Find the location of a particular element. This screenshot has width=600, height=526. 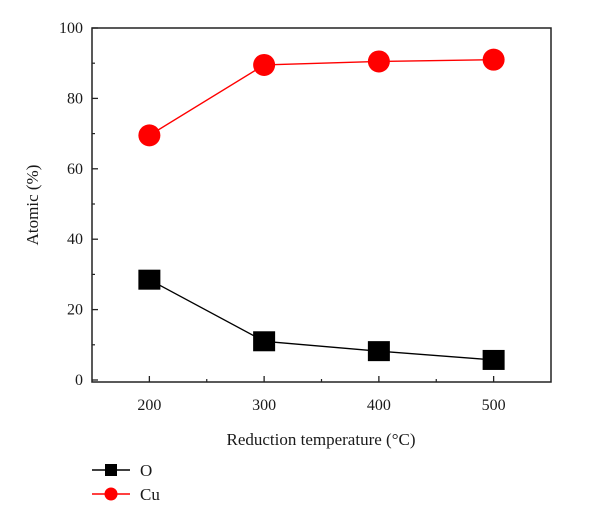

y-tick-label: 40 is located at coordinates (75, 239).